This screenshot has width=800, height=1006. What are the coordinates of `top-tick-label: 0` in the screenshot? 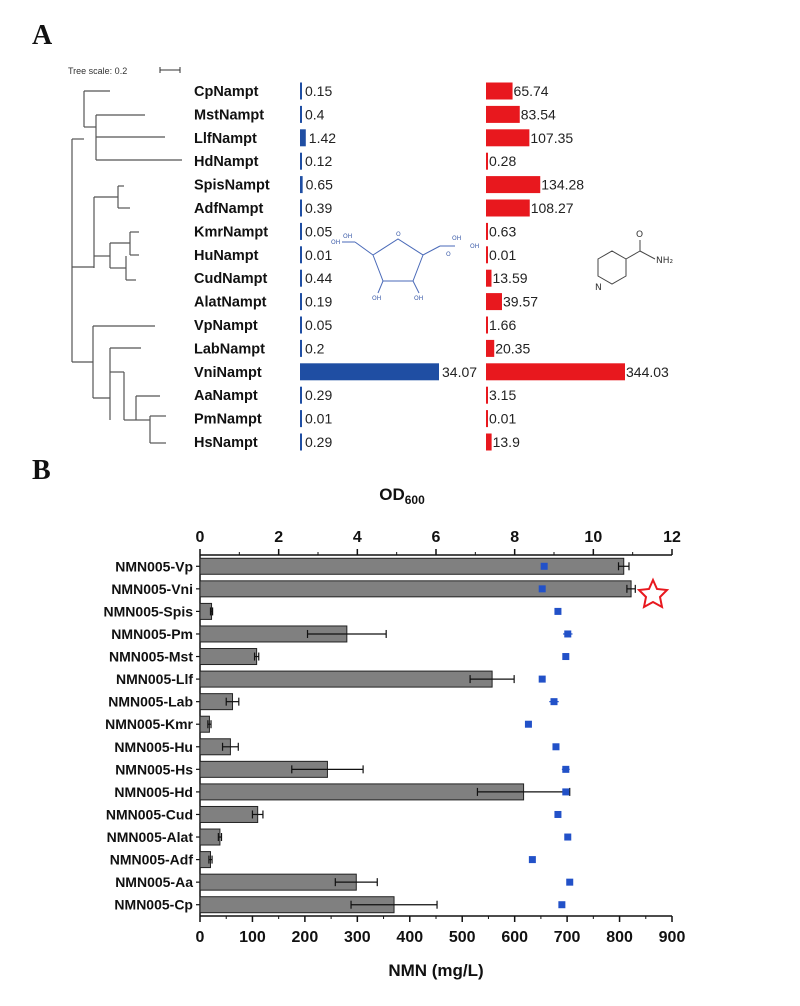 It's located at (200, 537).